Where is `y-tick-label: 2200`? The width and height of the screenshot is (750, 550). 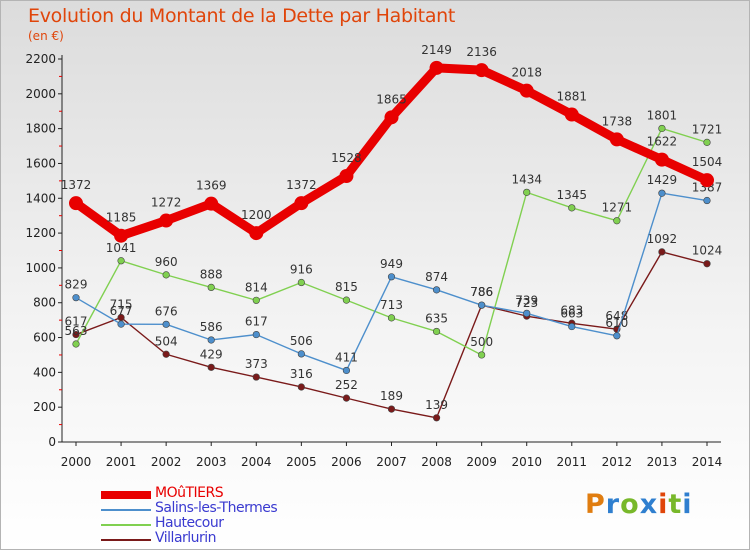
y-tick-label: 2200 is located at coordinates (40, 59).